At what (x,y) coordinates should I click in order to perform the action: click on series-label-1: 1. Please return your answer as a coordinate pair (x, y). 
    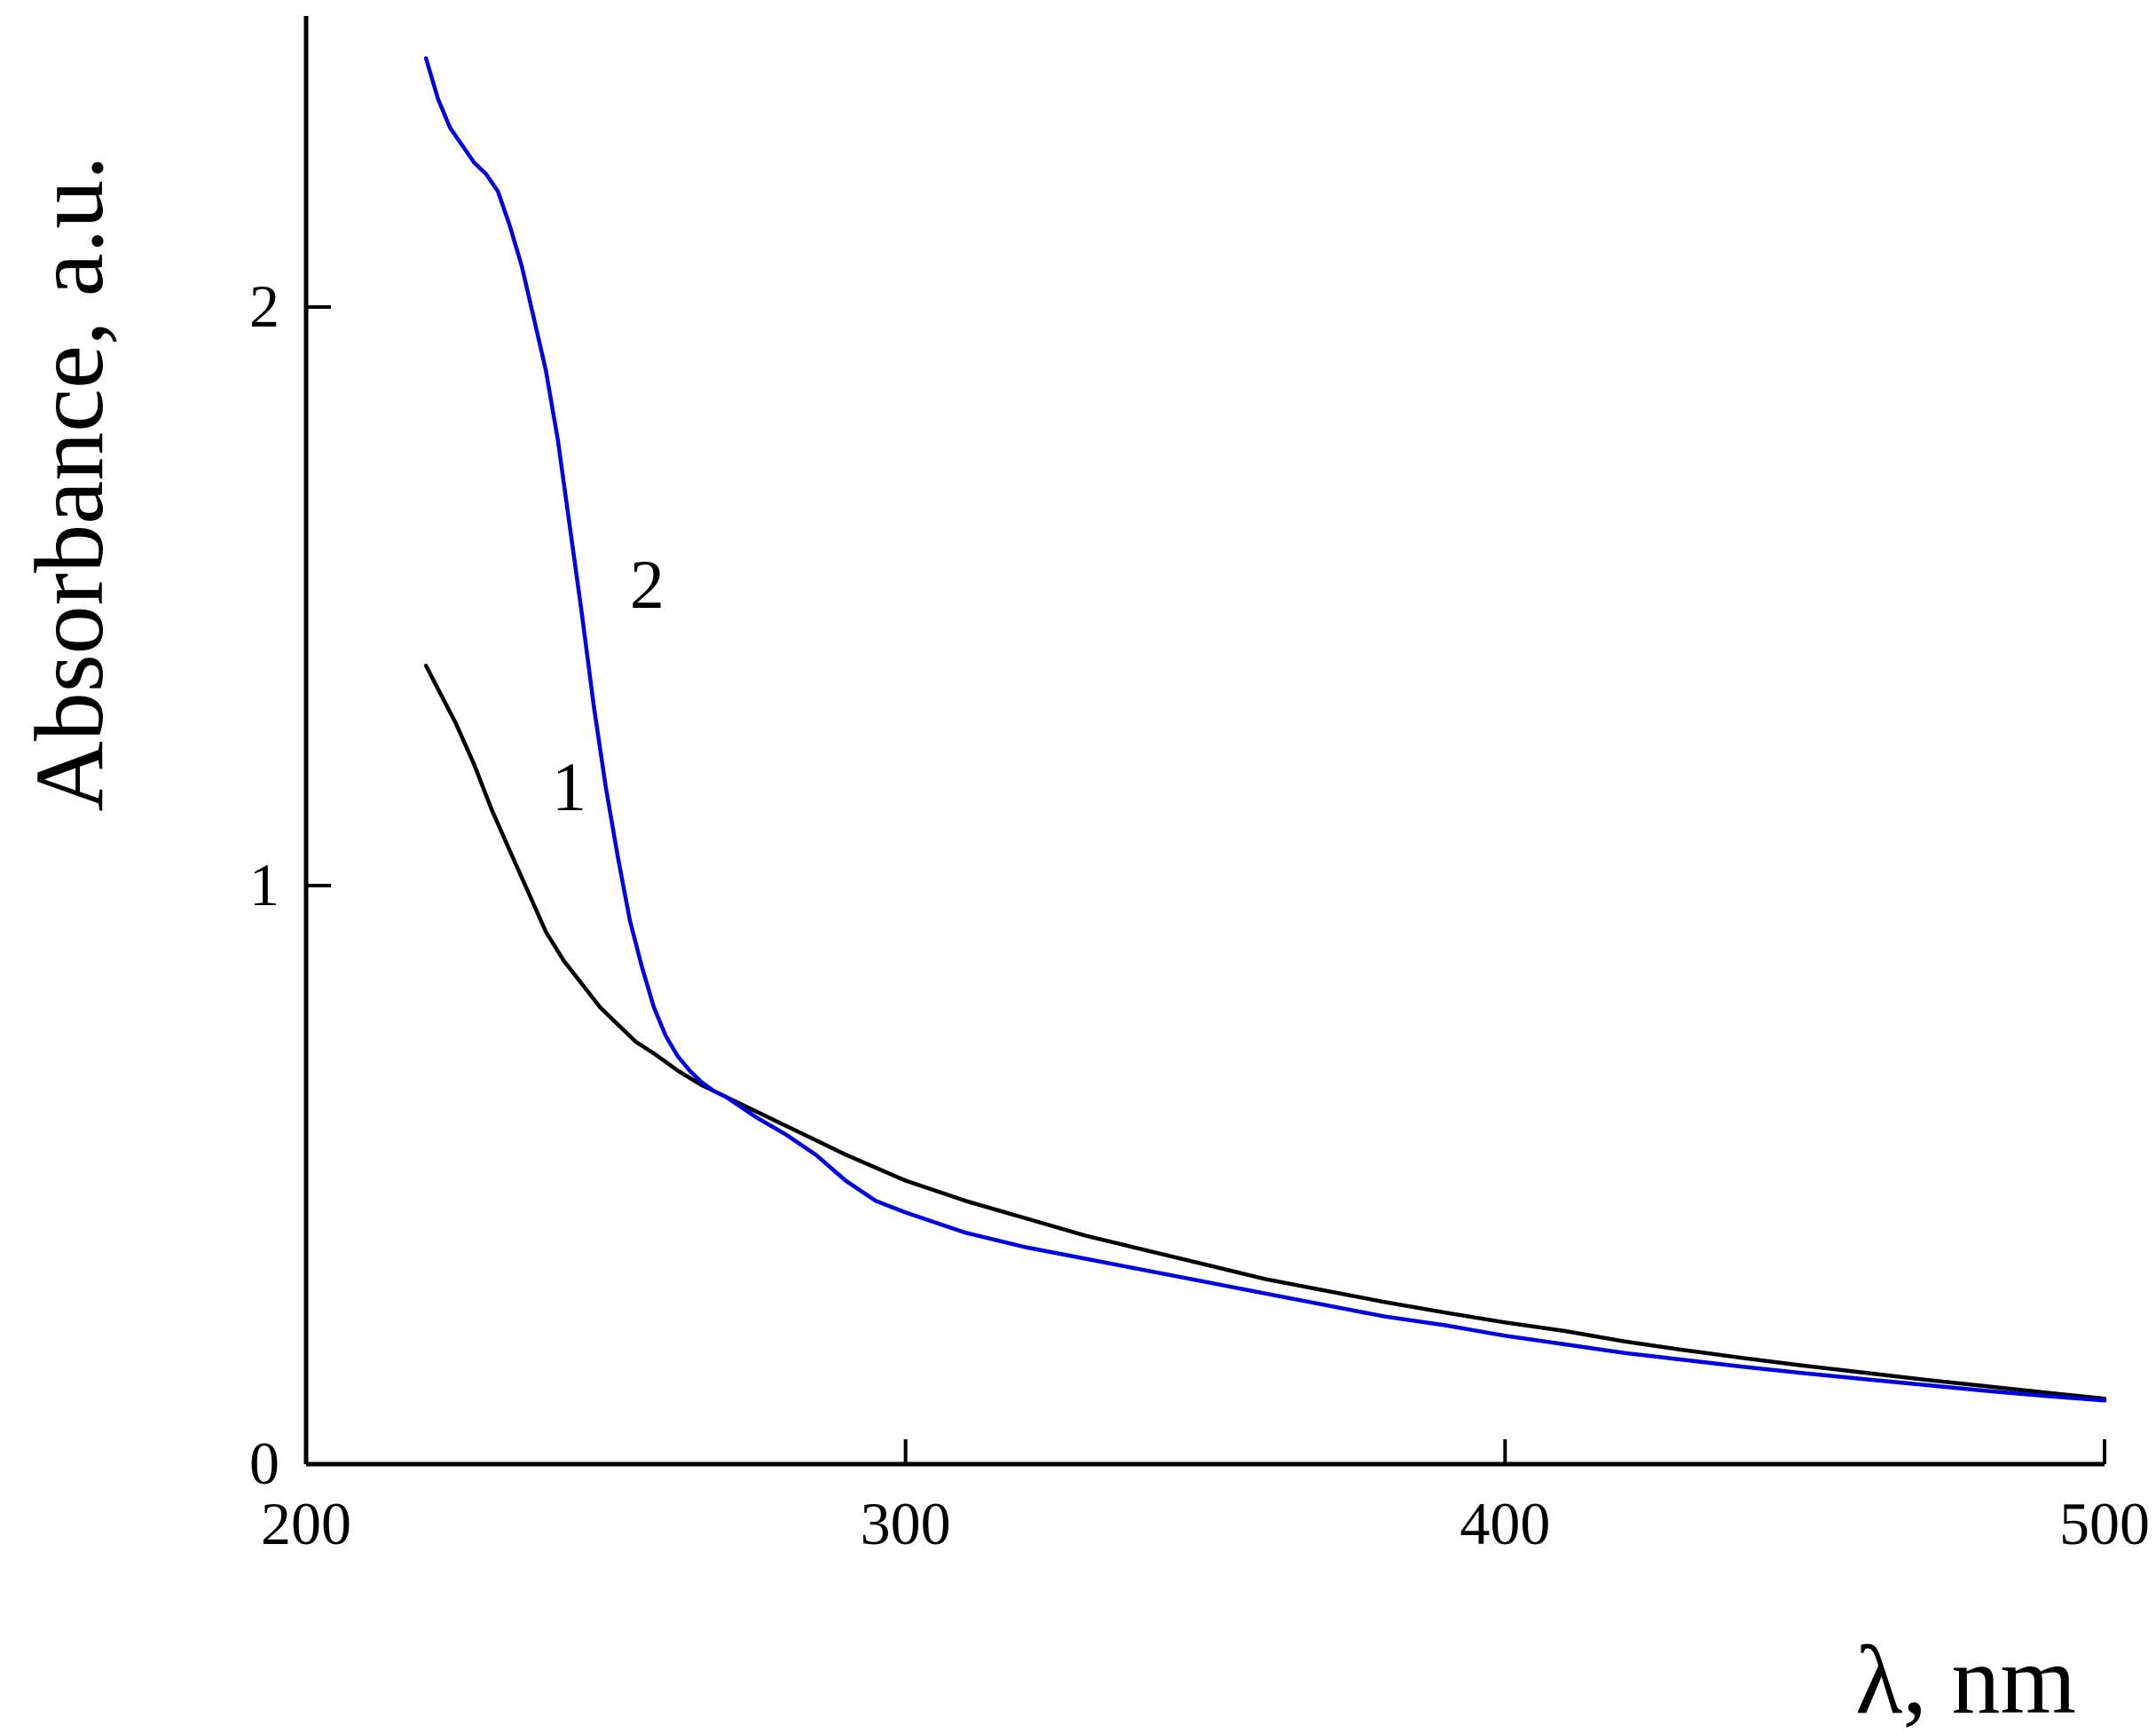
    Looking at the image, I should click on (569, 787).